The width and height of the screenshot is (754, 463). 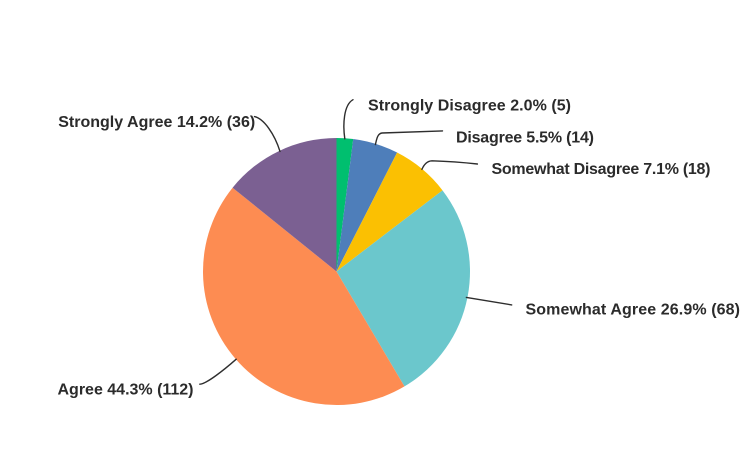 What do you see at coordinates (156, 122) in the screenshot?
I see `svg-text: Strongly Agree 14.2% (36)` at bounding box center [156, 122].